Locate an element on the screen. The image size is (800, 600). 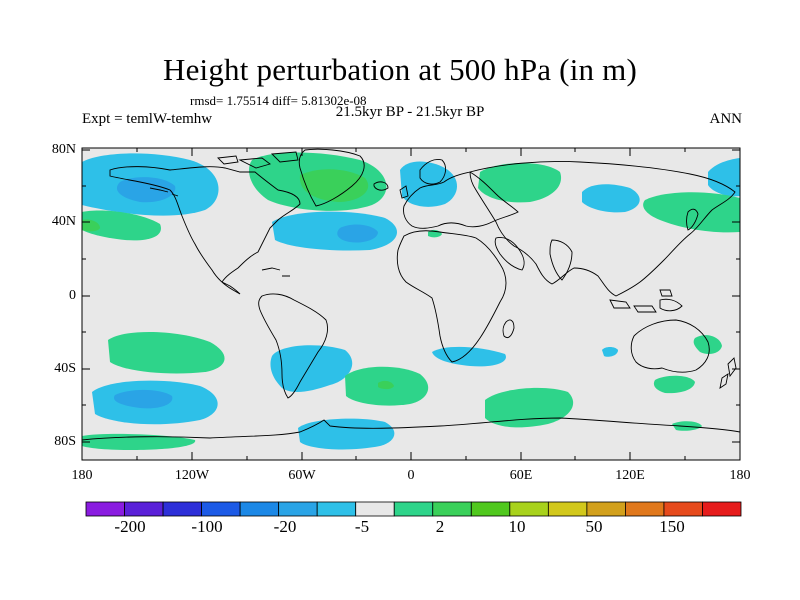
plot-title: Height perturbation at 500 hPa (in m) is located at coordinates (400, 69).